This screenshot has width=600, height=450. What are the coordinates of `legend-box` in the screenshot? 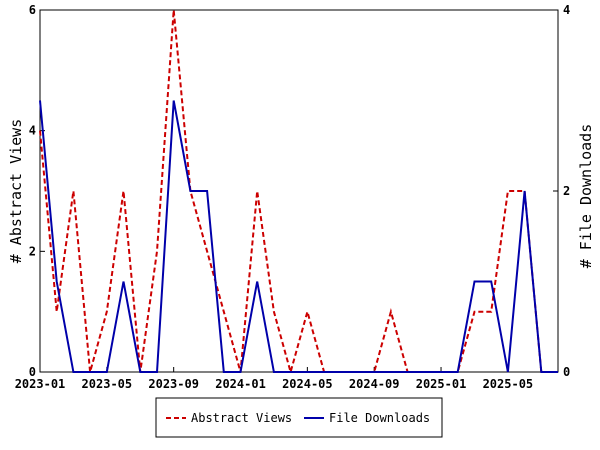 It's located at (299, 417).